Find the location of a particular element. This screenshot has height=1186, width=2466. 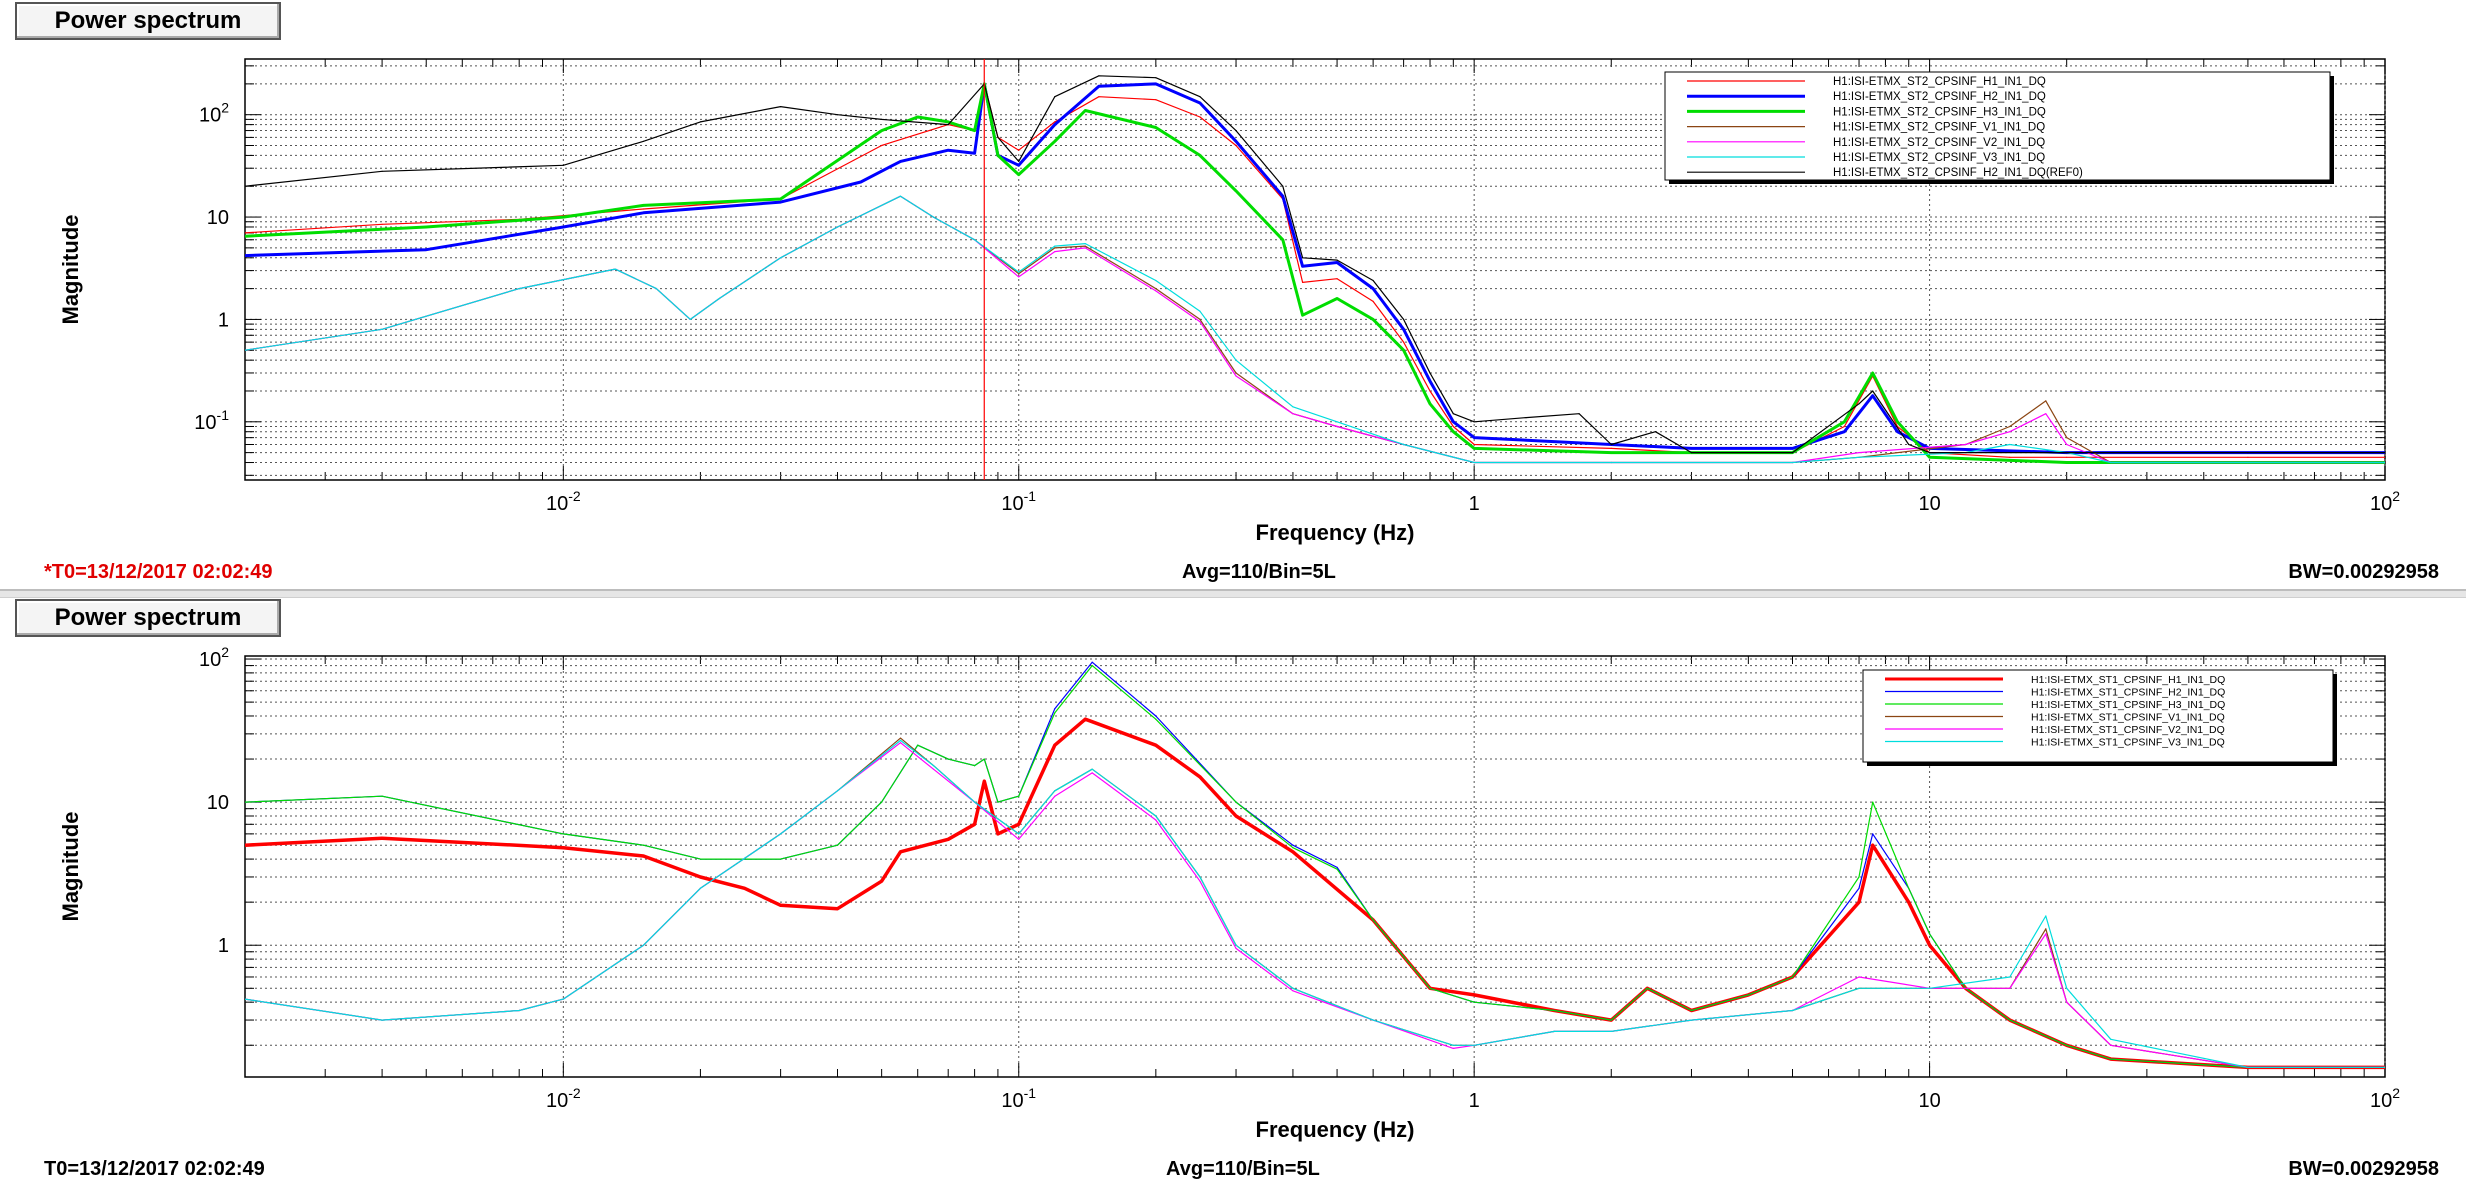

x-tick-label: 10-1 is located at coordinates (1018, 501).